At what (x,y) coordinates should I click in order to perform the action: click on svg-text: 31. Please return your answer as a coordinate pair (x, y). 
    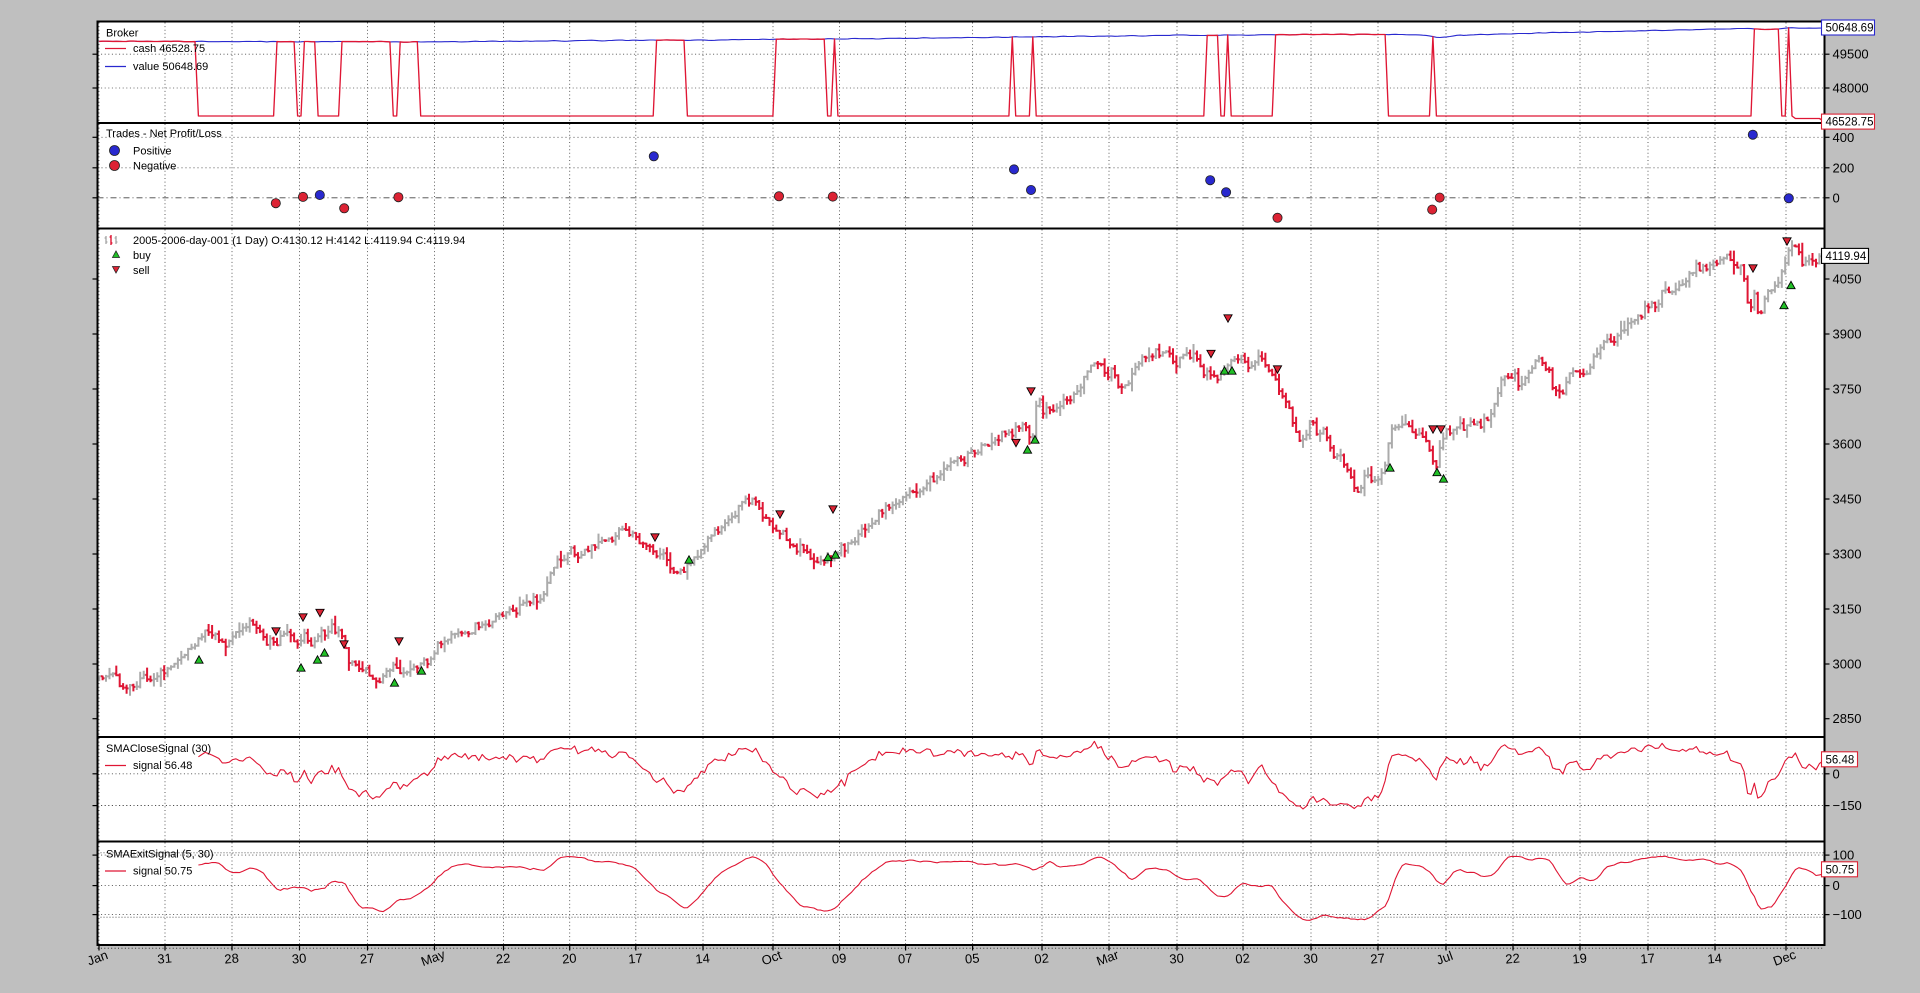
    Looking at the image, I should click on (165, 958).